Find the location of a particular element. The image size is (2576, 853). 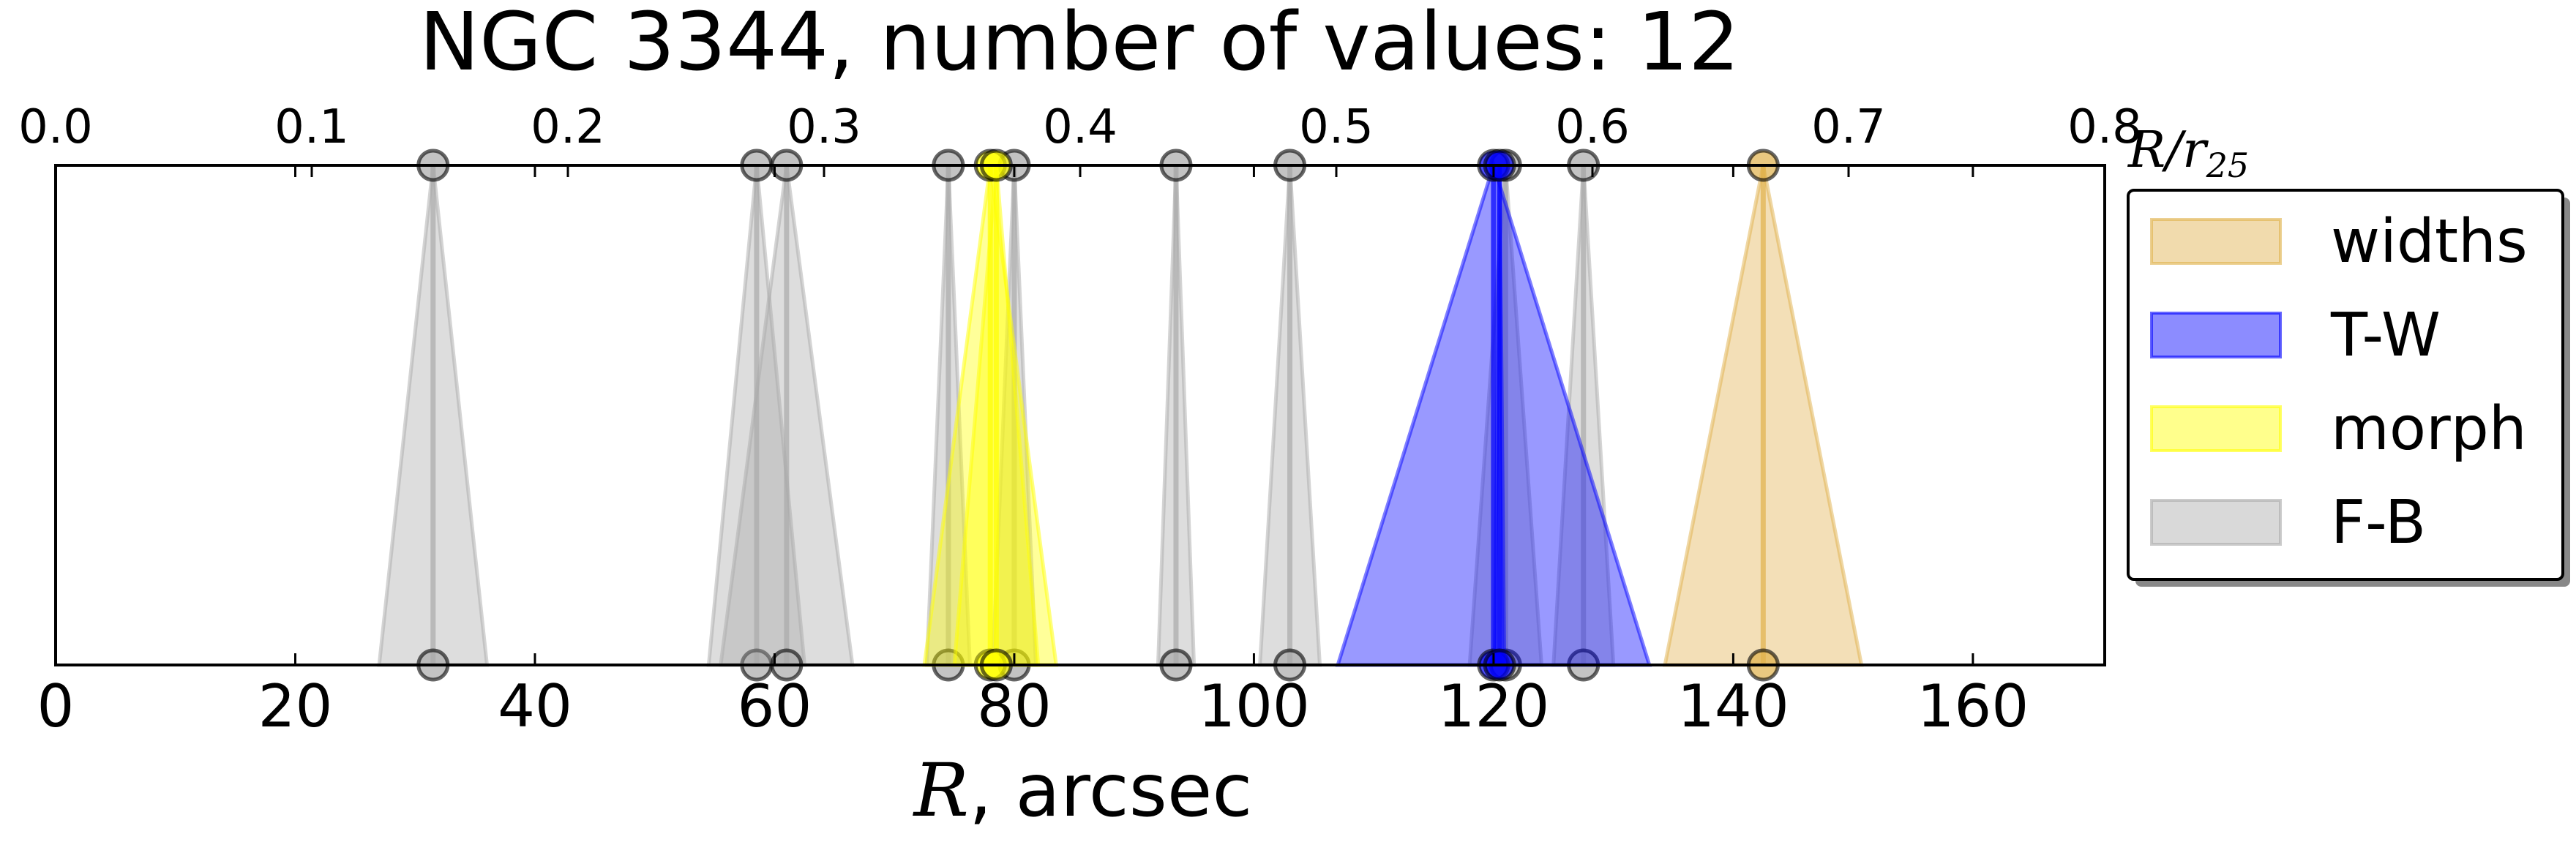

legend-swatch-widths is located at coordinates (2216, 241).